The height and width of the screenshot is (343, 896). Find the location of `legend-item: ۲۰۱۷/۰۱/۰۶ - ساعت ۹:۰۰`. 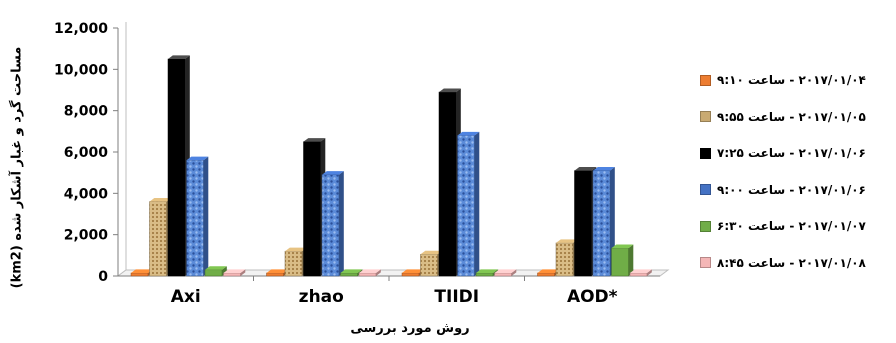

legend-item: ۲۰۱۷/۰۱/۰۶ - ساعت ۹:۰۰ is located at coordinates (795, 190).